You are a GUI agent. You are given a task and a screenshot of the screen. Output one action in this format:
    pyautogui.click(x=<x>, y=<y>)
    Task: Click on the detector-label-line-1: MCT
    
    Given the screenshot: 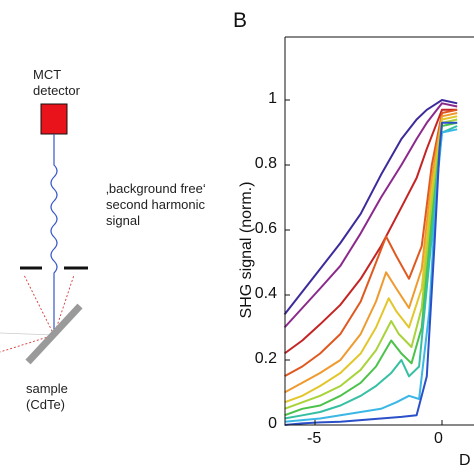 What is the action you would take?
    pyautogui.click(x=47, y=74)
    